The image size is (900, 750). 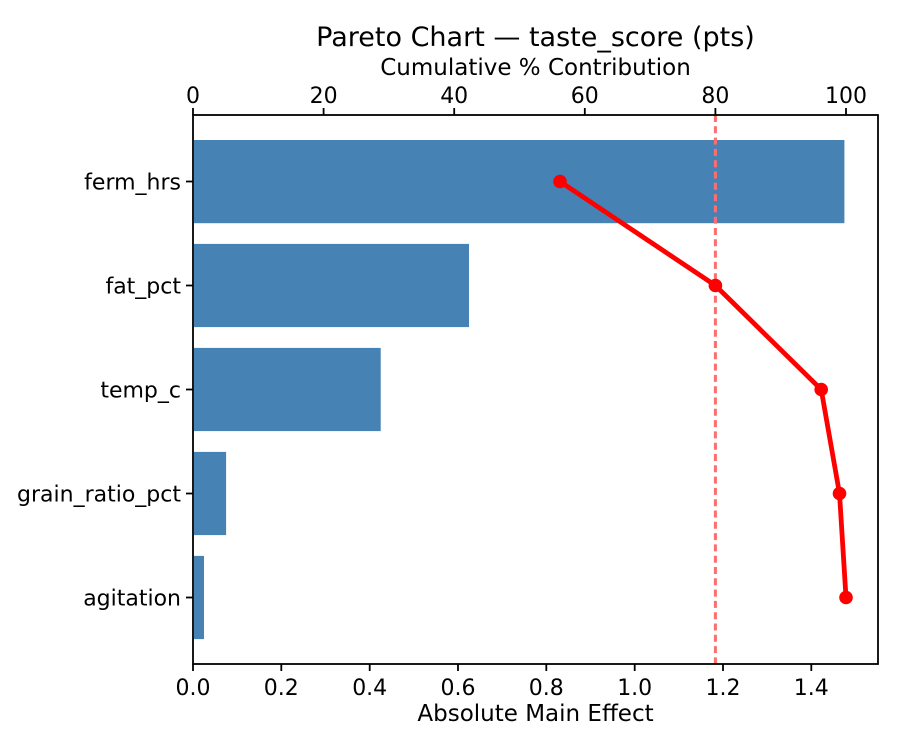 I want to click on category-label-grain_ratio_pct: grain_ratio_pct, so click(x=99, y=495).